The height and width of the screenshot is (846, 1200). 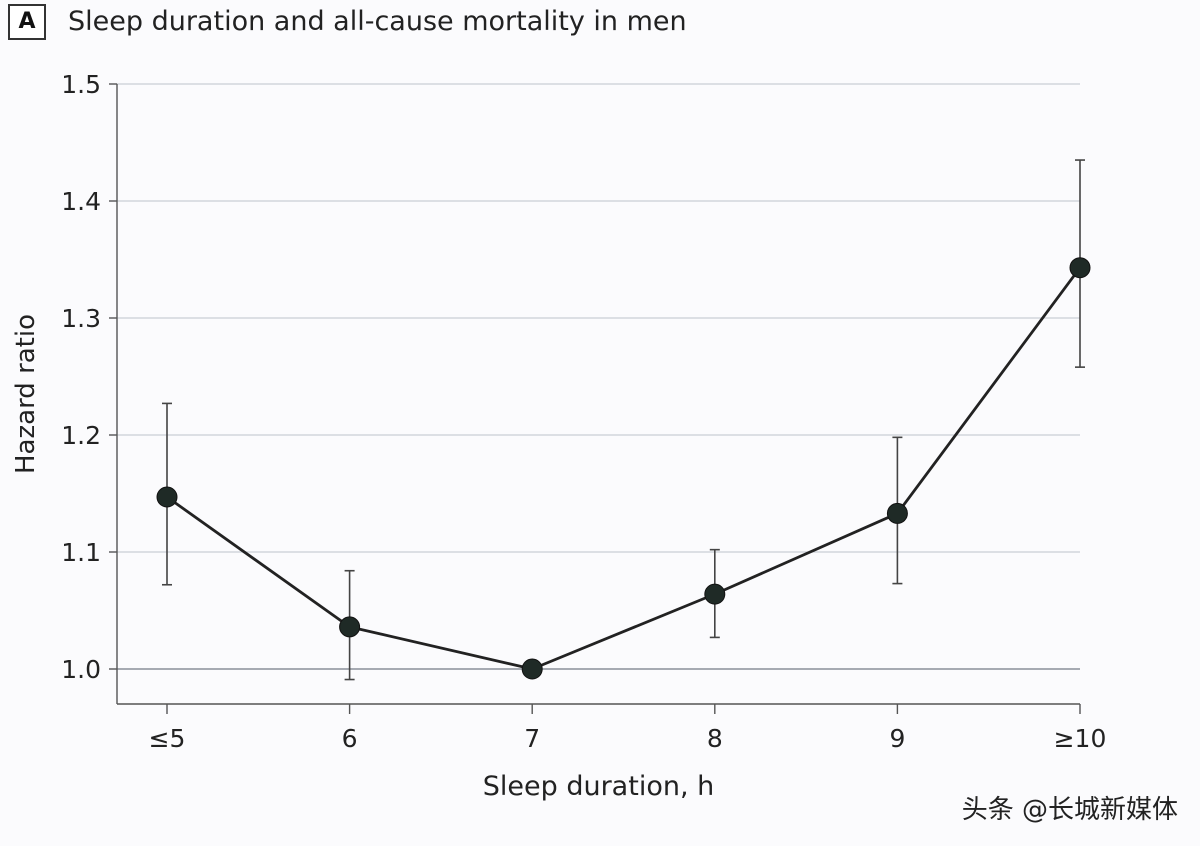 What do you see at coordinates (27, 22) in the screenshot?
I see `panel-label: A` at bounding box center [27, 22].